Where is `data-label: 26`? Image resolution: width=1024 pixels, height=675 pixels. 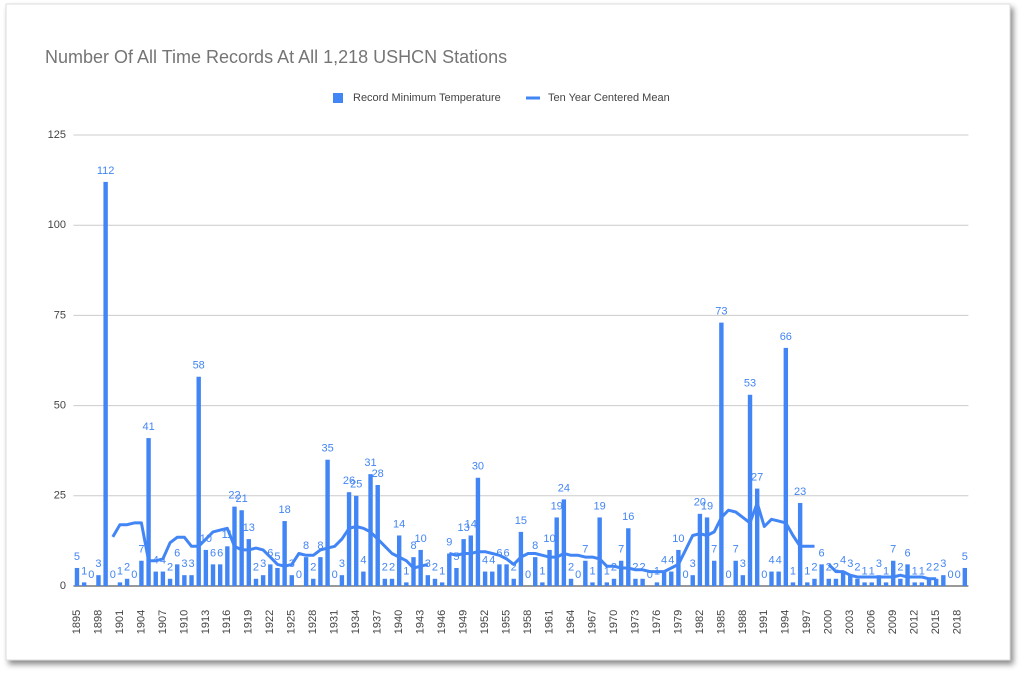
data-label: 26 is located at coordinates (349, 481).